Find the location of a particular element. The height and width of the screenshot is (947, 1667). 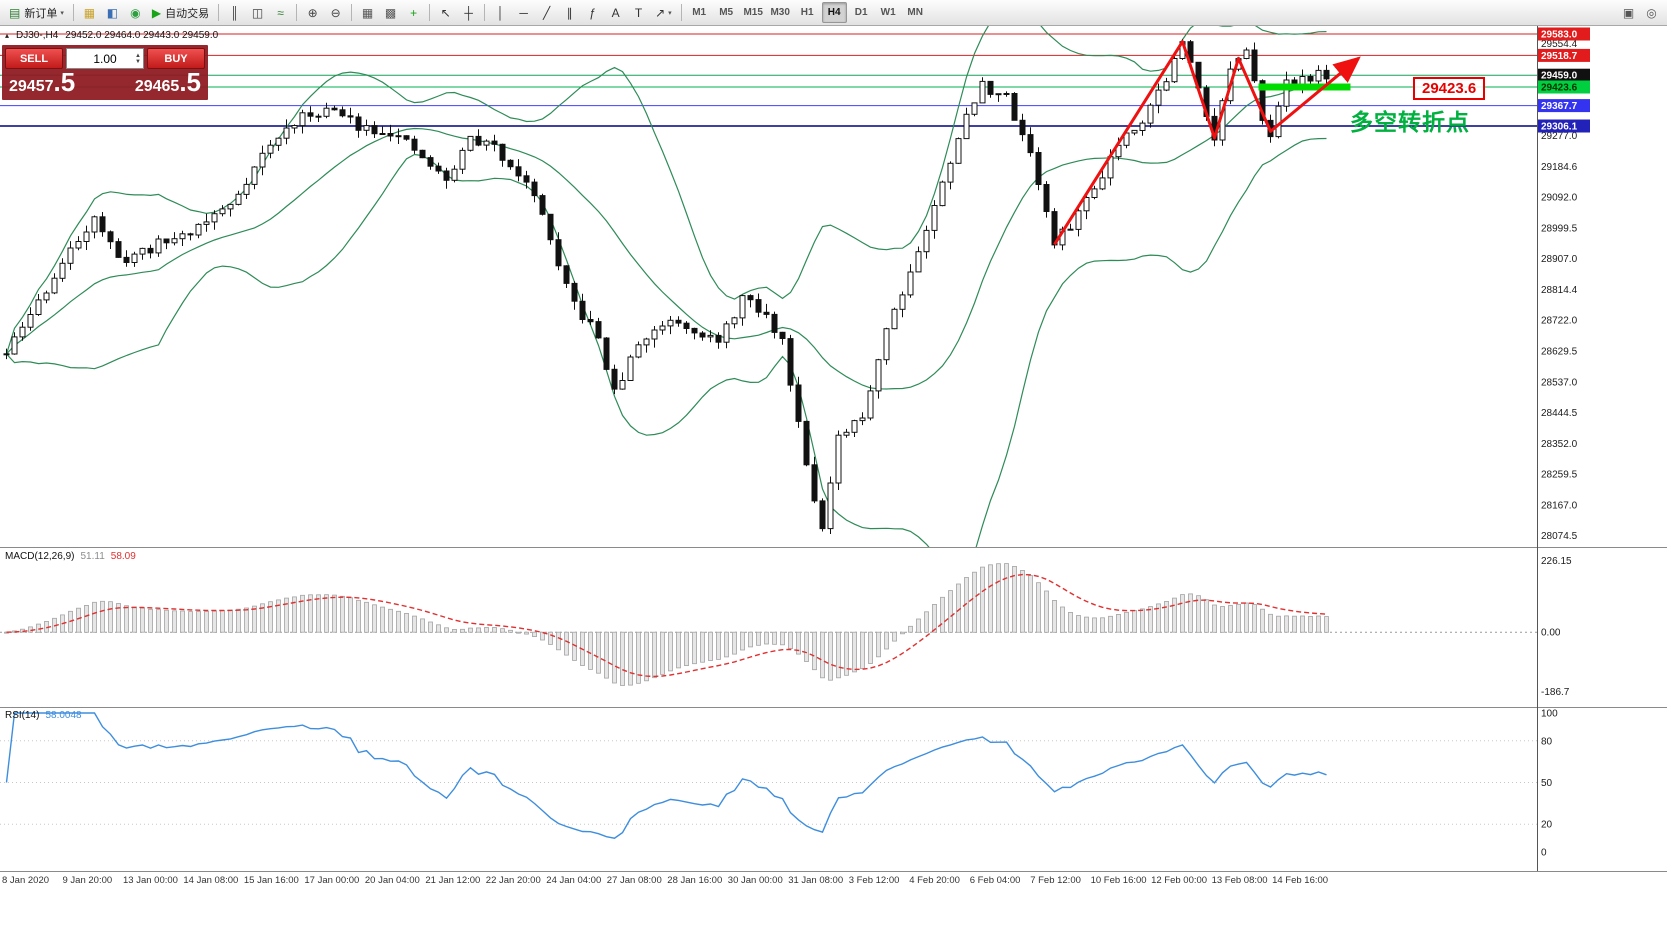

trend-zigzag-arrow is located at coordinates (1207, 143).